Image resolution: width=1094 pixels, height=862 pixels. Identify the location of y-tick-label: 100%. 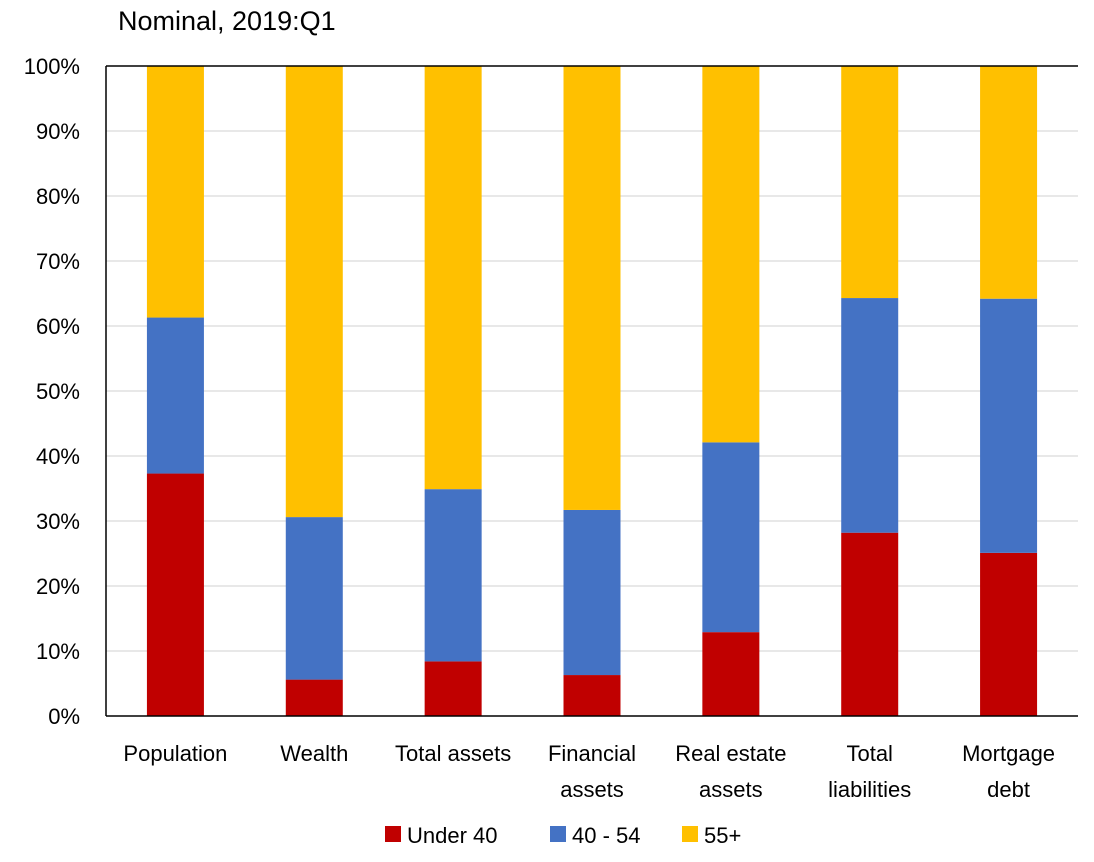
(52, 66).